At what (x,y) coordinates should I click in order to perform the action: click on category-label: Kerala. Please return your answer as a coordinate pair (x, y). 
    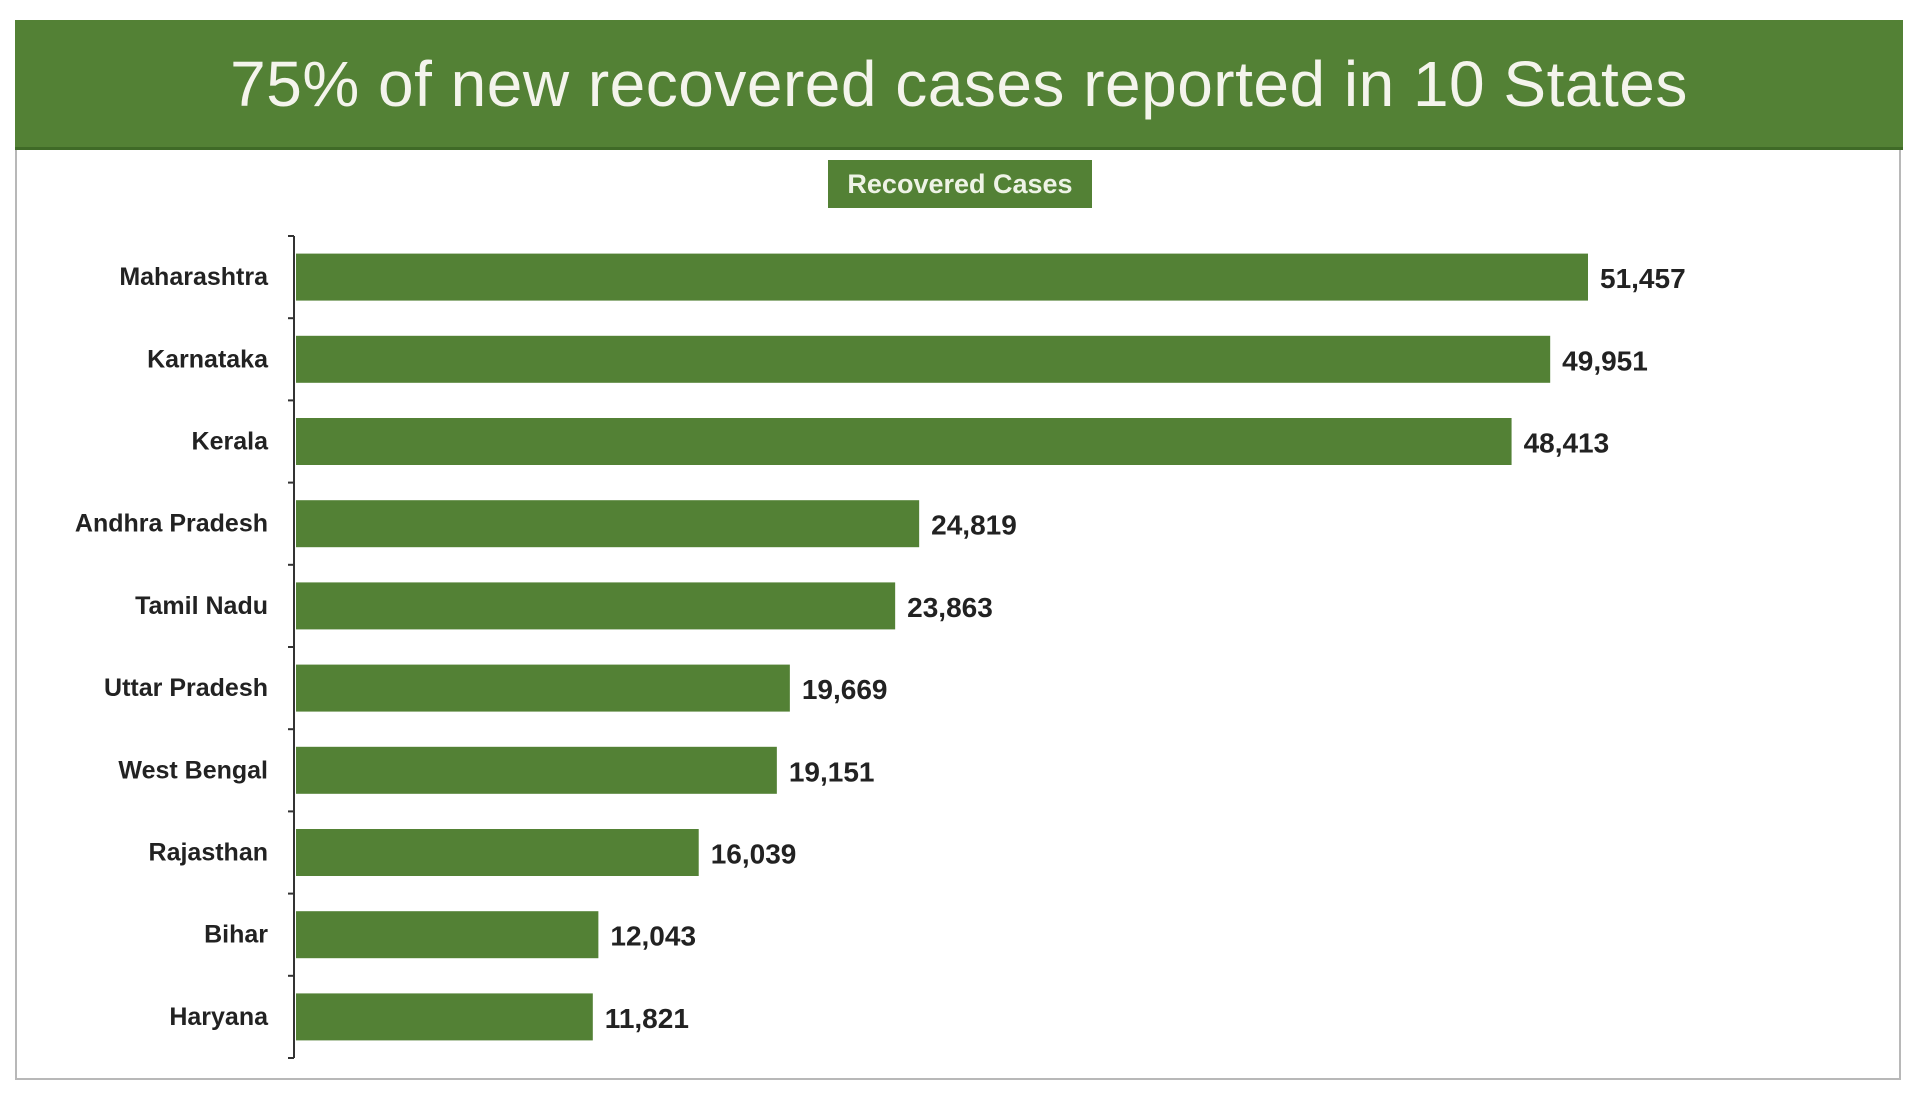
    Looking at the image, I should click on (231, 442).